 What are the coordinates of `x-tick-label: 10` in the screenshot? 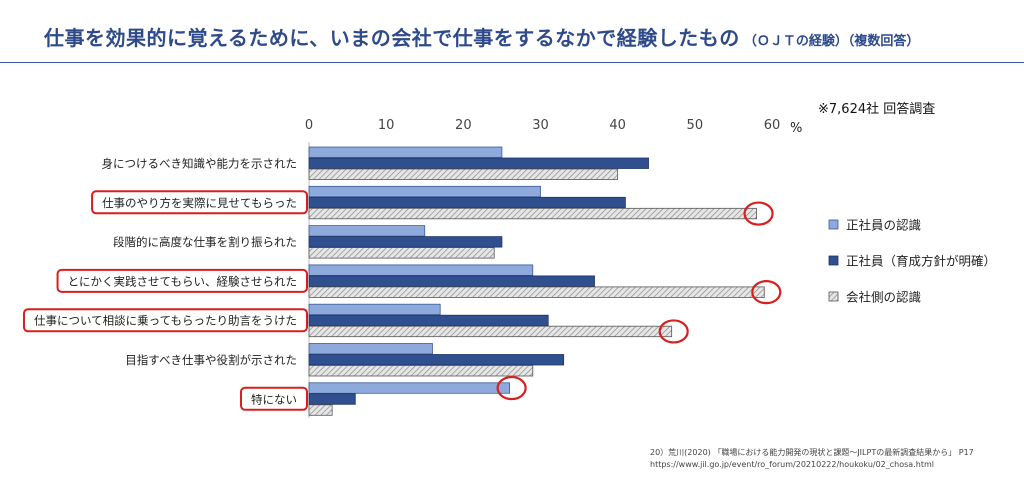 It's located at (386, 125).